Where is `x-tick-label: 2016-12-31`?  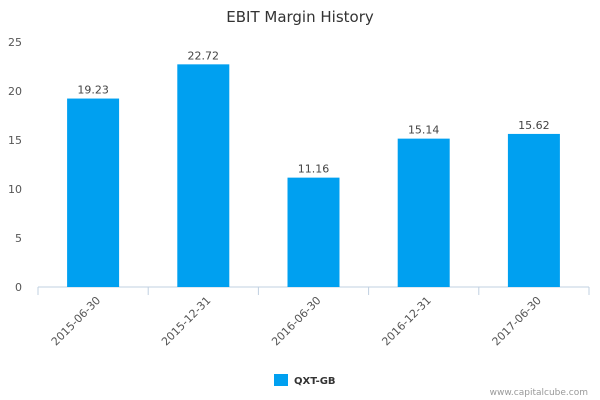
x-tick-label: 2016-12-31 is located at coordinates (406, 321).